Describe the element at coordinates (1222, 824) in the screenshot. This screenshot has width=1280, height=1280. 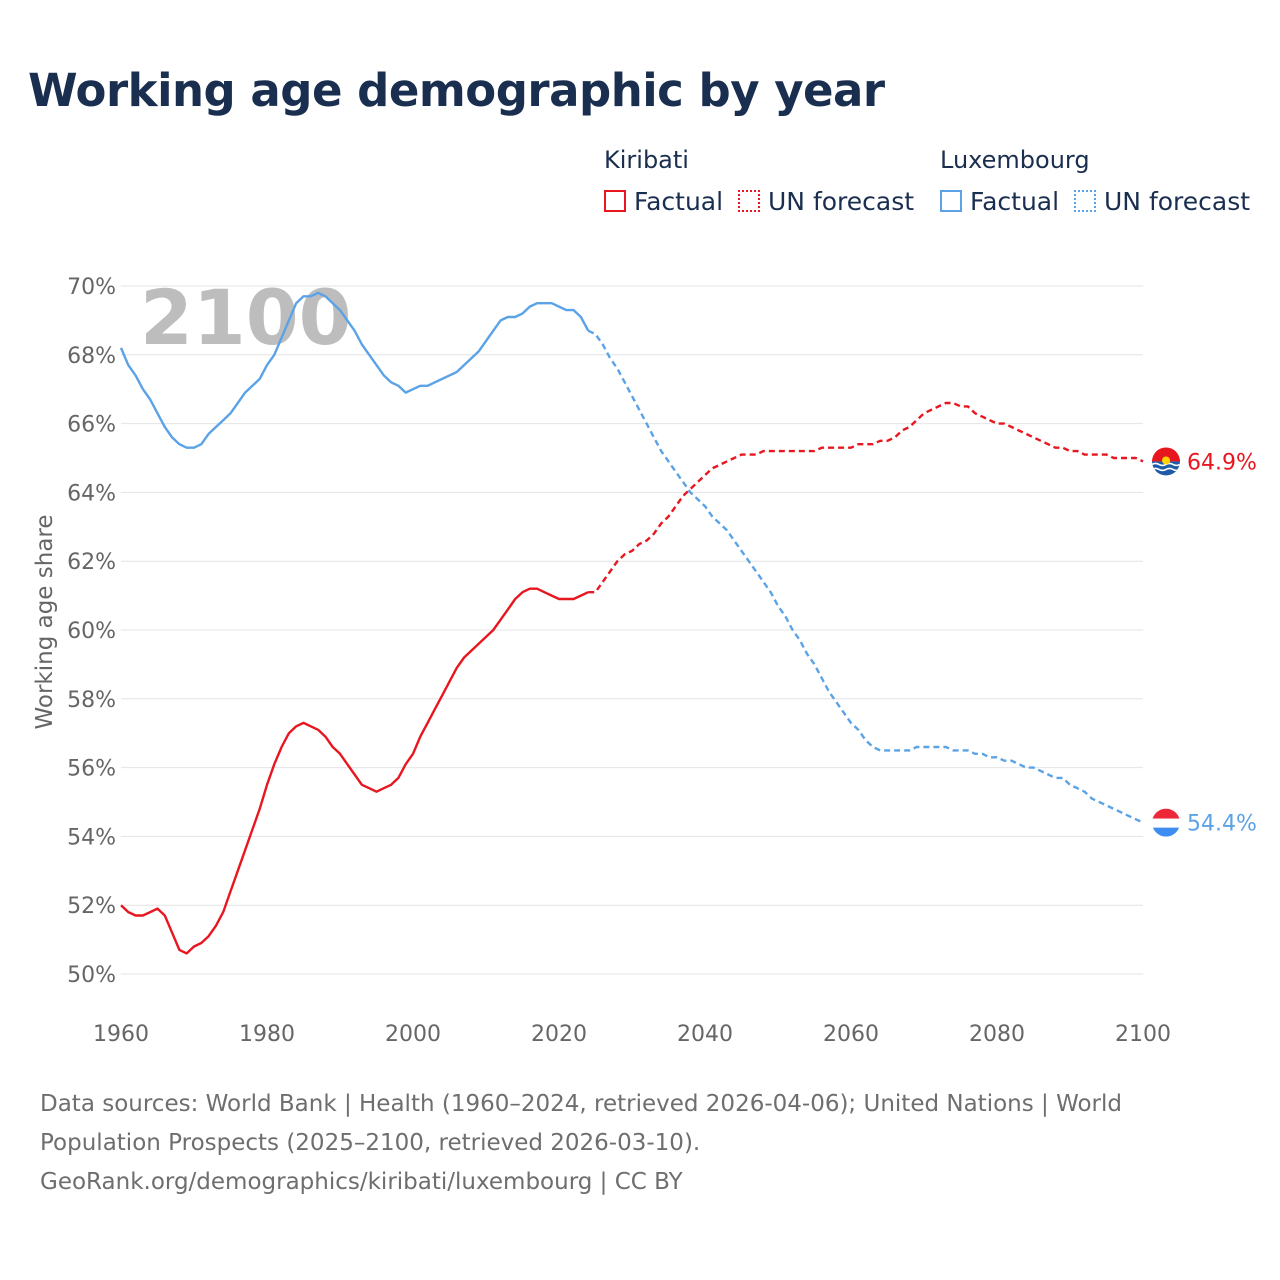
I see `end-label-luxembourg: 54.4%` at that location.